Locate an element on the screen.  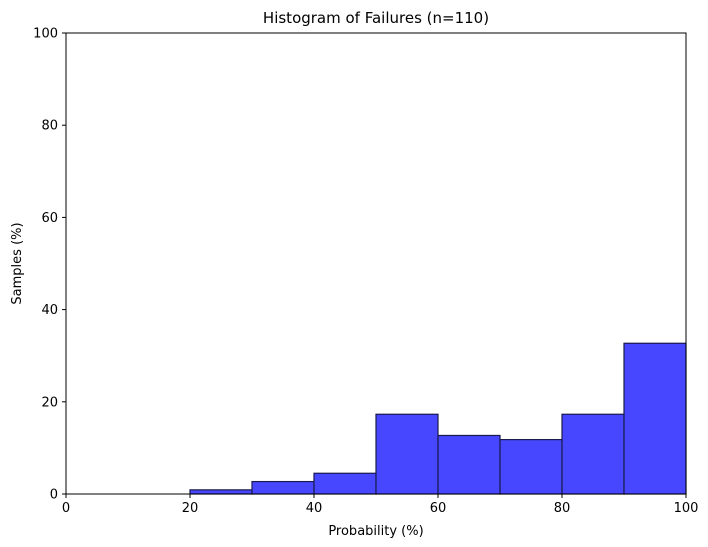
y-tick-label: 60 is located at coordinates (49, 218).